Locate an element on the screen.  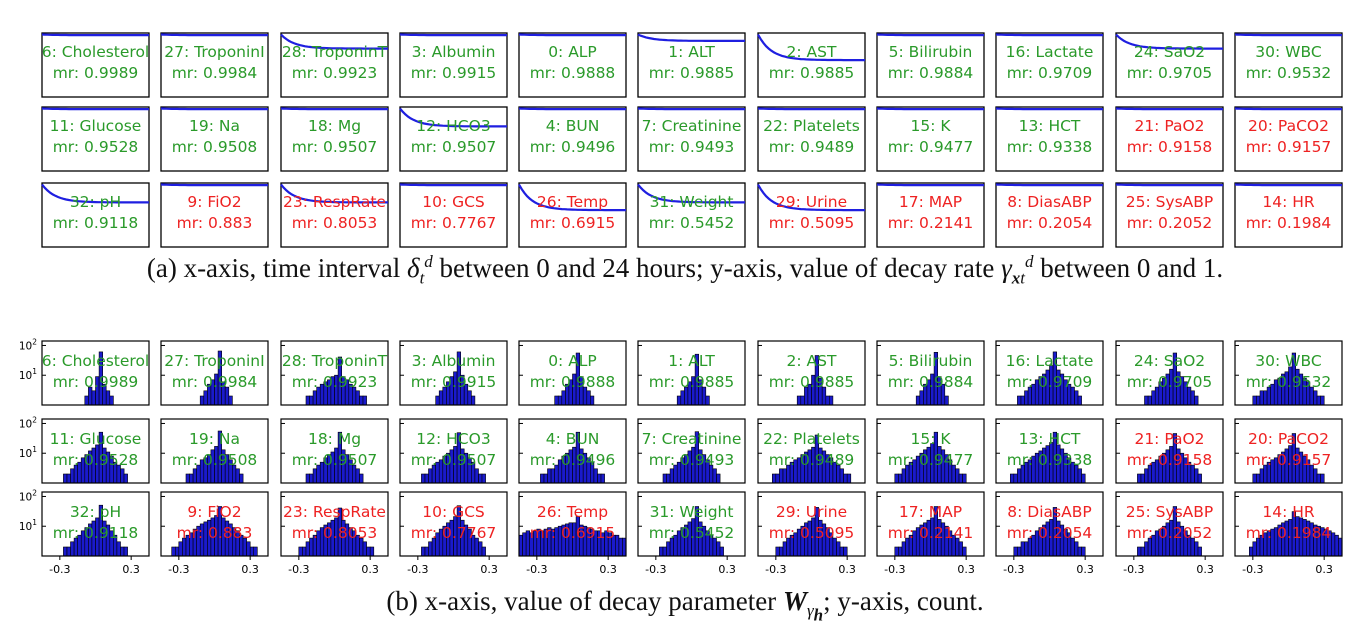
decay-cell: 26: Temp mr: 0.6915 is located at coordinates (572, 215).